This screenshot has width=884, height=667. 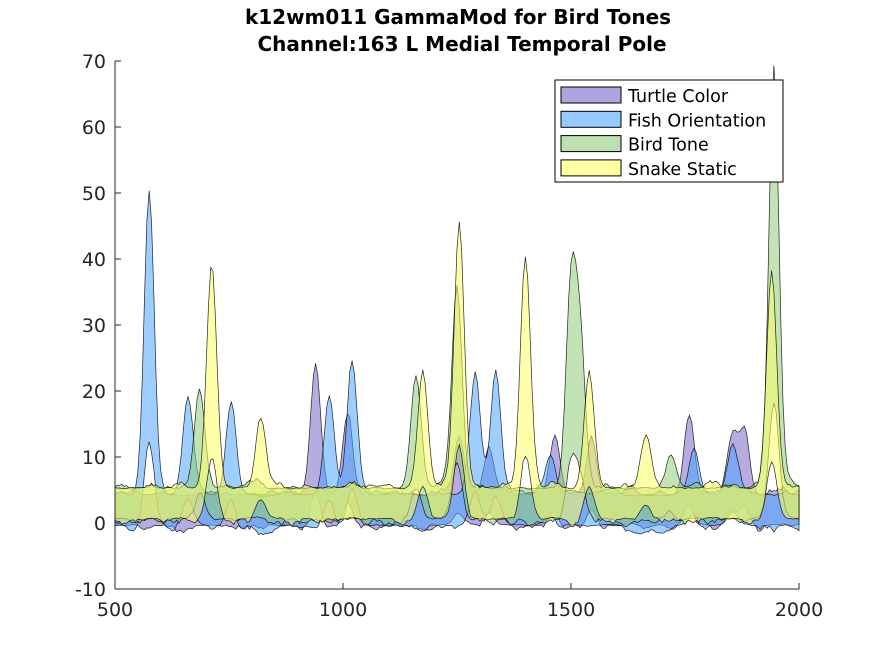 I want to click on y-tick-label: 30, so click(x=94, y=326).